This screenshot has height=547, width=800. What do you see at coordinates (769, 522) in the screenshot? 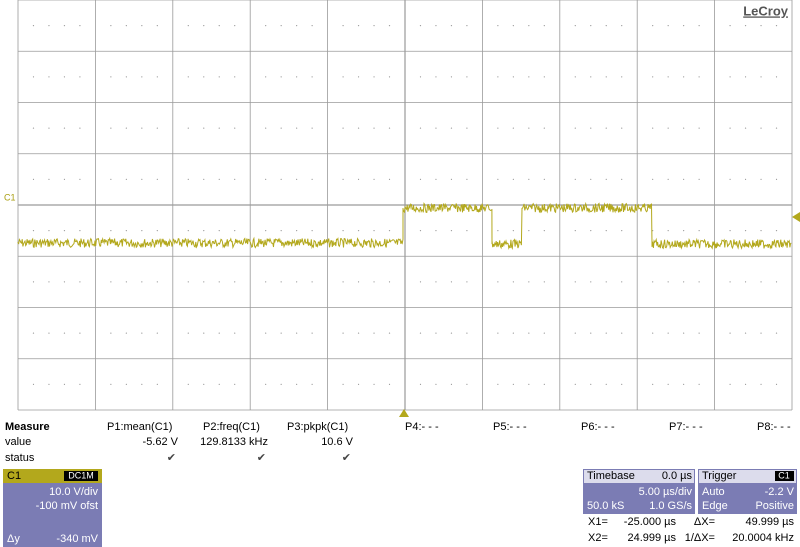
I see `cursor-delta: 49.999 µs` at bounding box center [769, 522].